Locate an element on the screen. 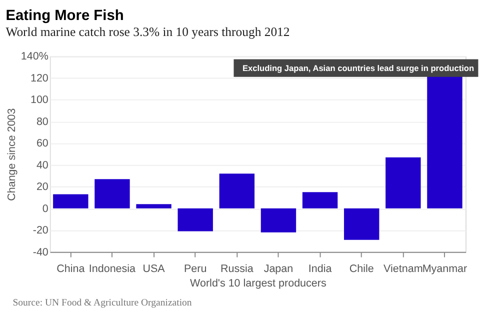 This screenshot has height=325, width=488. y-axis-title: Change since 2003 is located at coordinates (12, 154).